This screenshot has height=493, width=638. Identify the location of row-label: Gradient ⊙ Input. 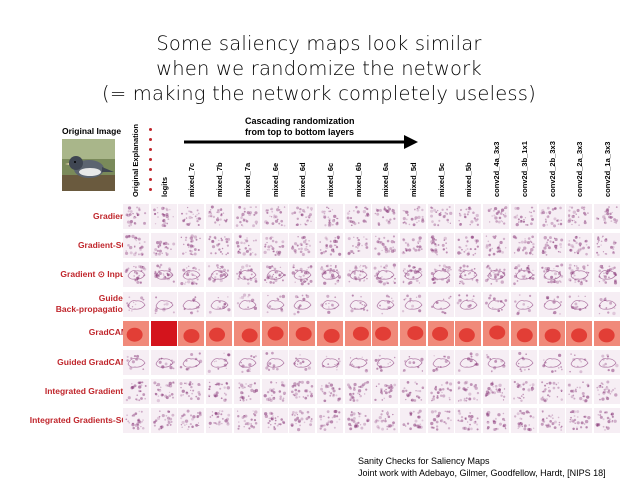
(94, 274).